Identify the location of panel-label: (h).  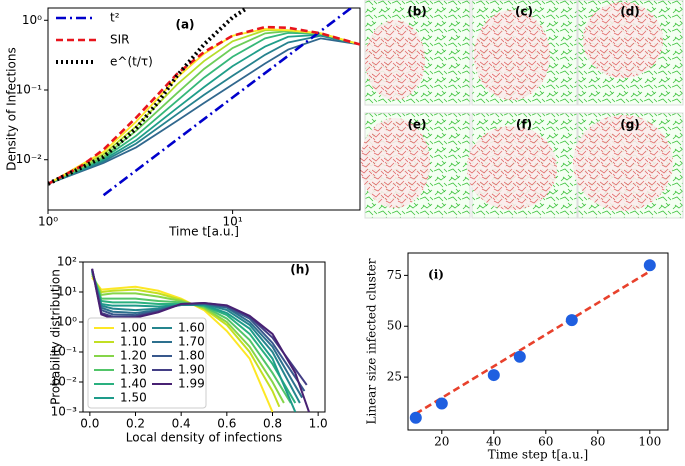
(300, 270).